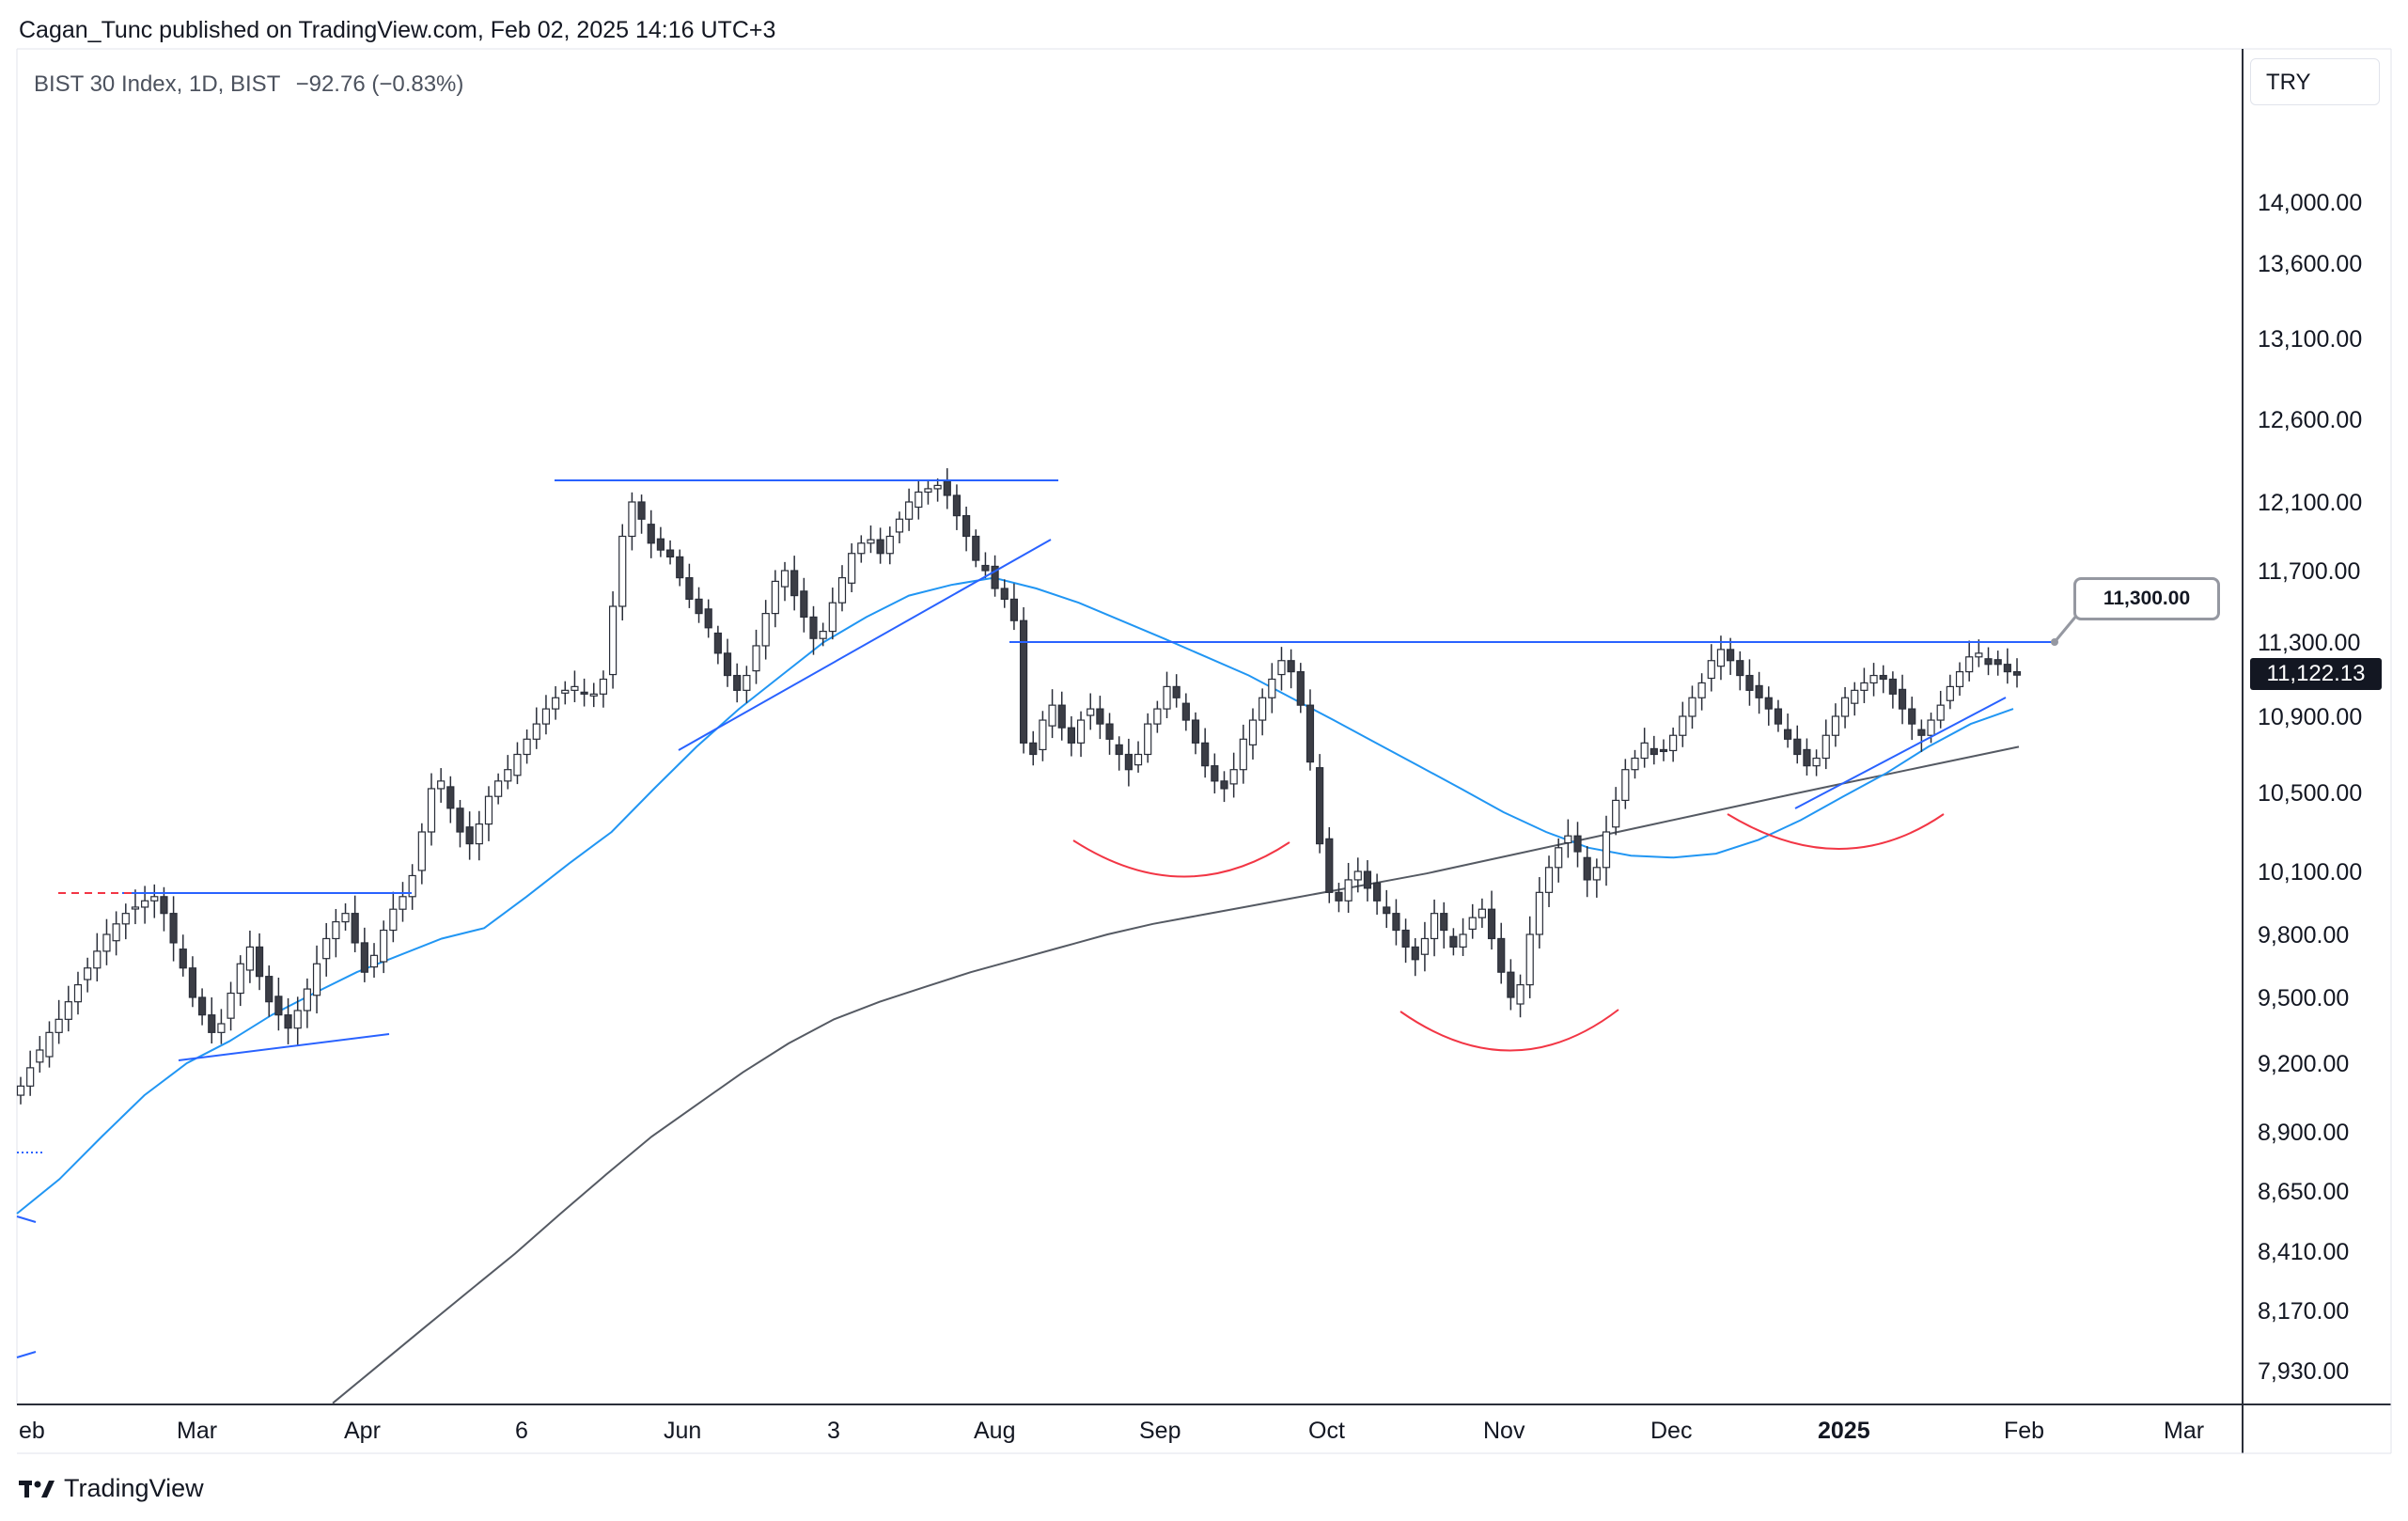 The width and height of the screenshot is (2408, 1521). I want to click on y-tick-label: 13,100.00, so click(2310, 339).